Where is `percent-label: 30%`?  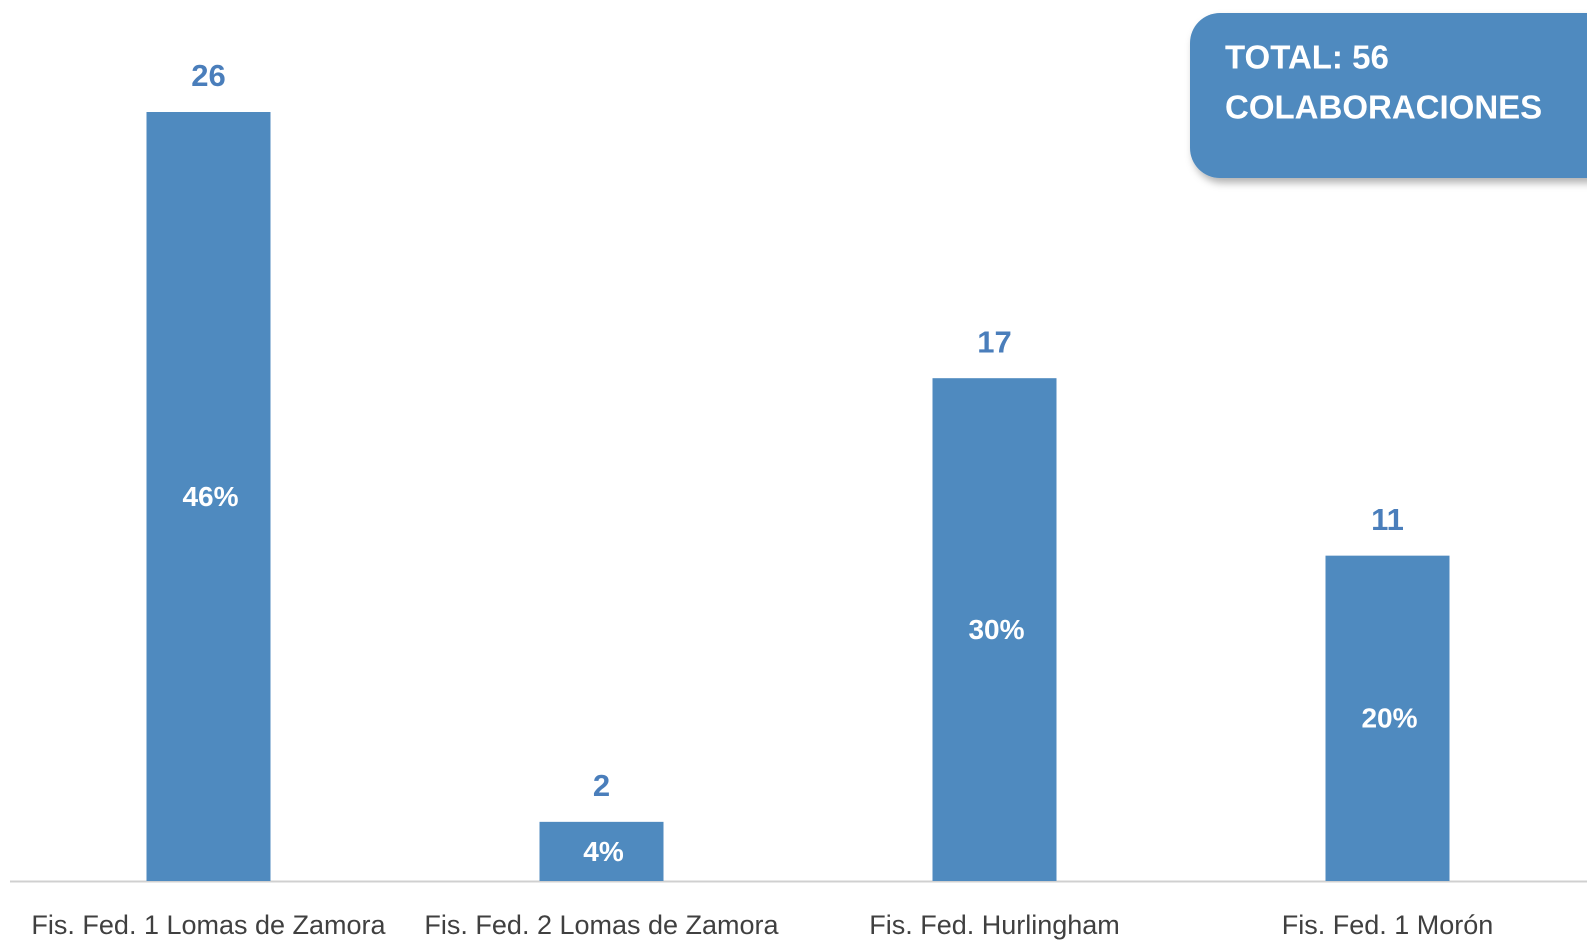 percent-label: 30% is located at coordinates (996, 629).